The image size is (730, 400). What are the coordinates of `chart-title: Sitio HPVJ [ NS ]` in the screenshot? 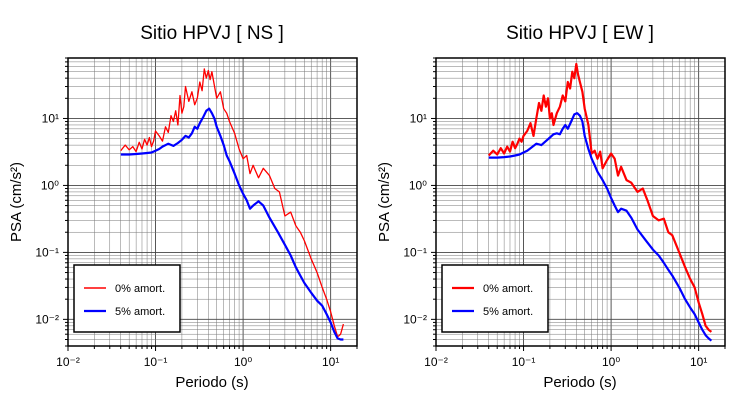 It's located at (212, 33).